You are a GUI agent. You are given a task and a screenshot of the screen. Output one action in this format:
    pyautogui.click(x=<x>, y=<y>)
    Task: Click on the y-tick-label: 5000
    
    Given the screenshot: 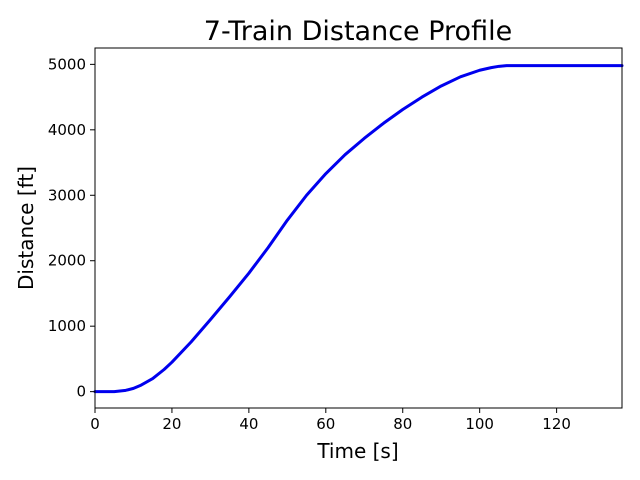 What is the action you would take?
    pyautogui.click(x=67, y=64)
    